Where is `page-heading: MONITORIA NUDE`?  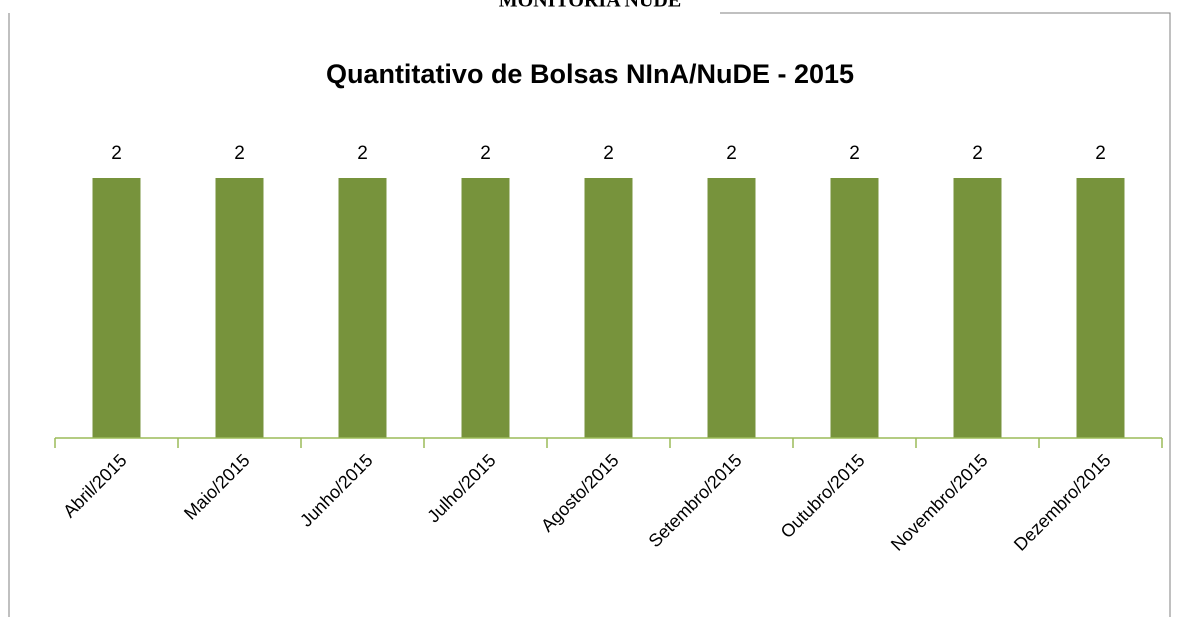 page-heading: MONITORIA NUDE is located at coordinates (590, 6).